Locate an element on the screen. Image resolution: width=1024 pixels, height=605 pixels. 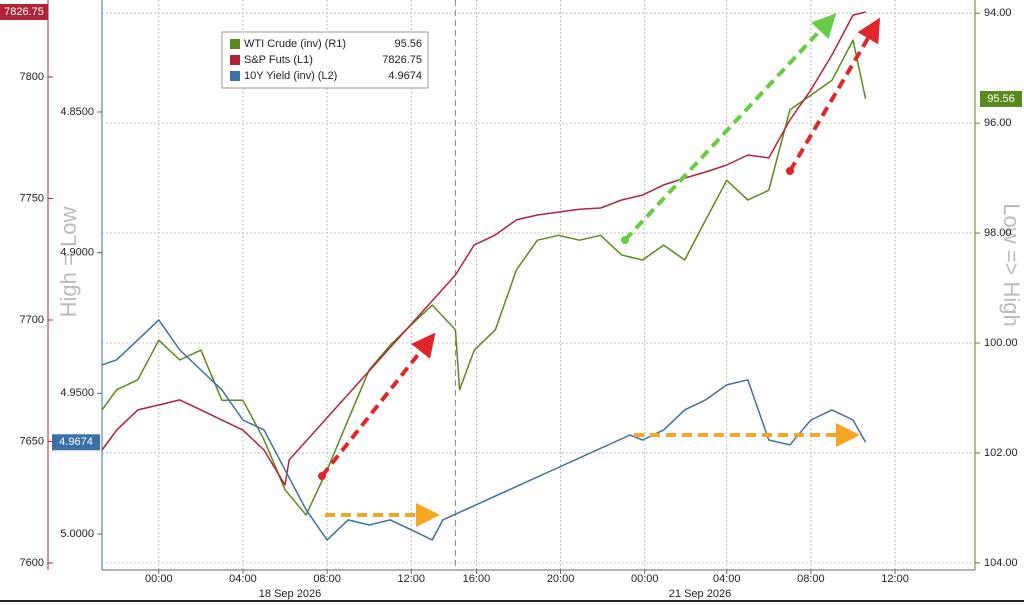
y-tick-label: 7750 is located at coordinates (32, 198).